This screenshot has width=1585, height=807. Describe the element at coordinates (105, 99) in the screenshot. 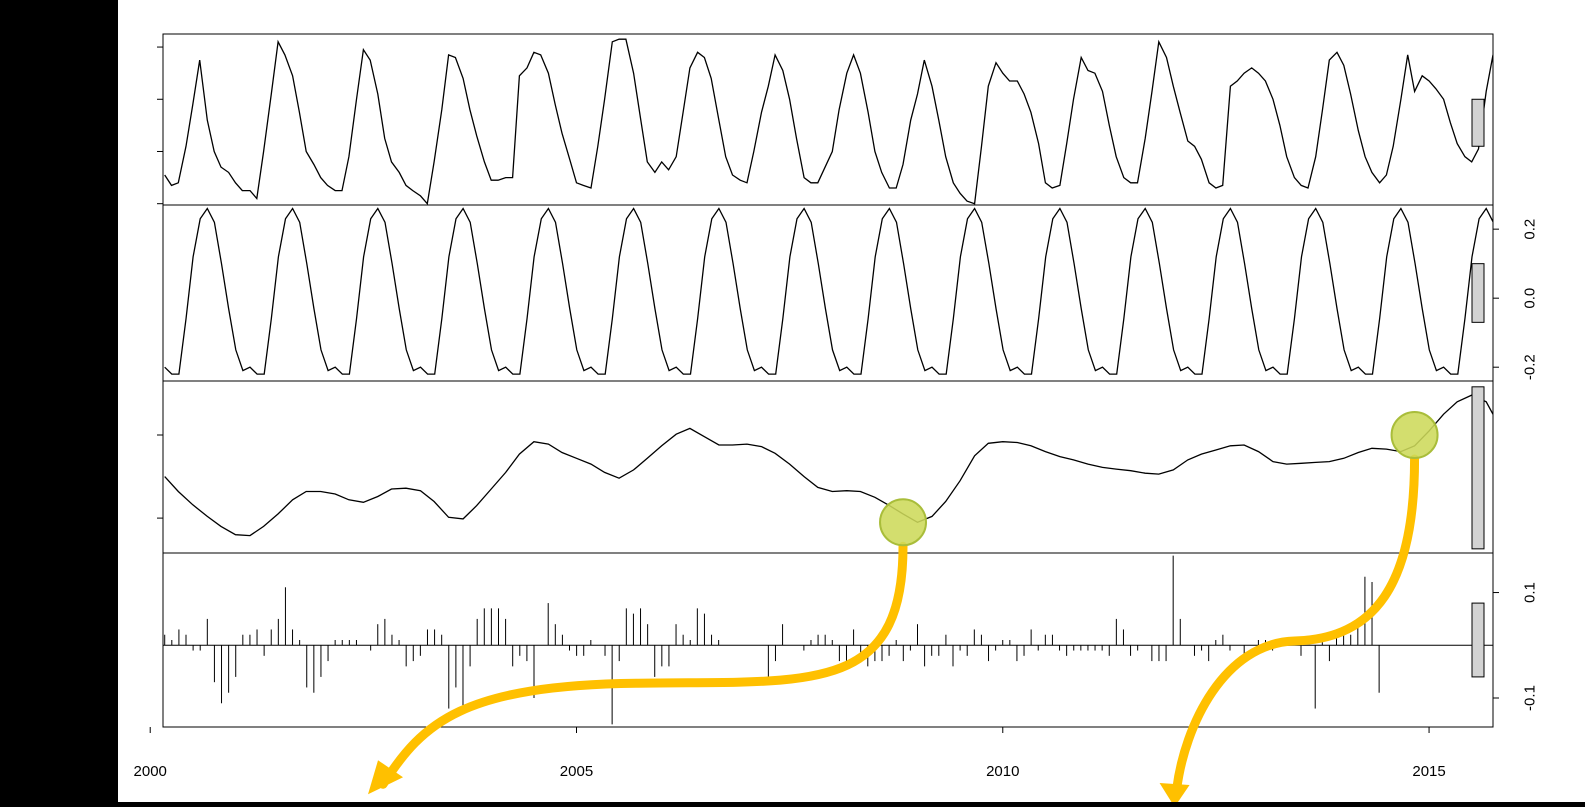

I see `y-tick-label-data: 0.6` at that location.